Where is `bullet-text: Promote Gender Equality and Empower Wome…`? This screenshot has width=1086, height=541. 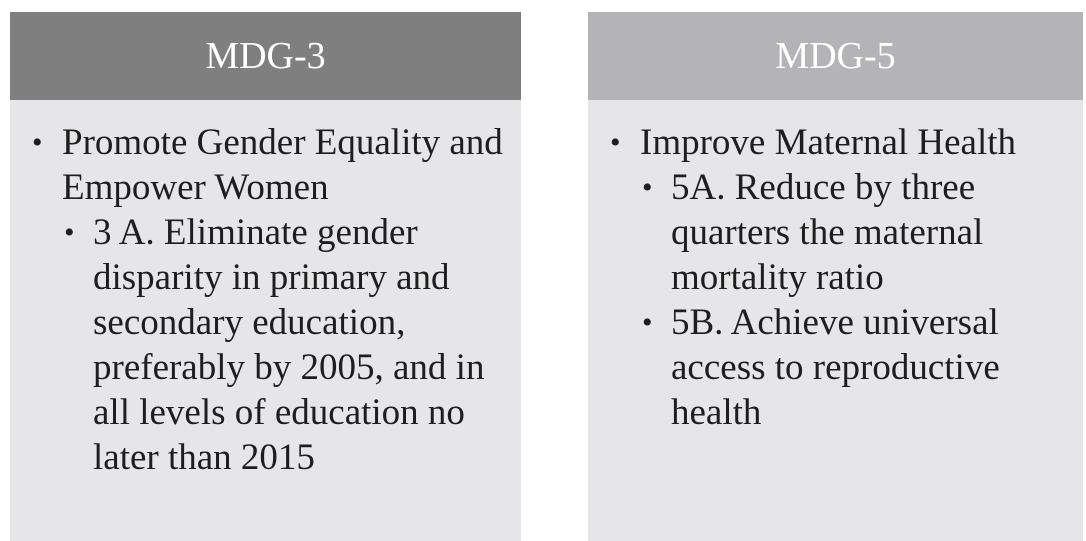
bullet-text: Promote Gender Equality and Empower Wome… is located at coordinates (282, 165).